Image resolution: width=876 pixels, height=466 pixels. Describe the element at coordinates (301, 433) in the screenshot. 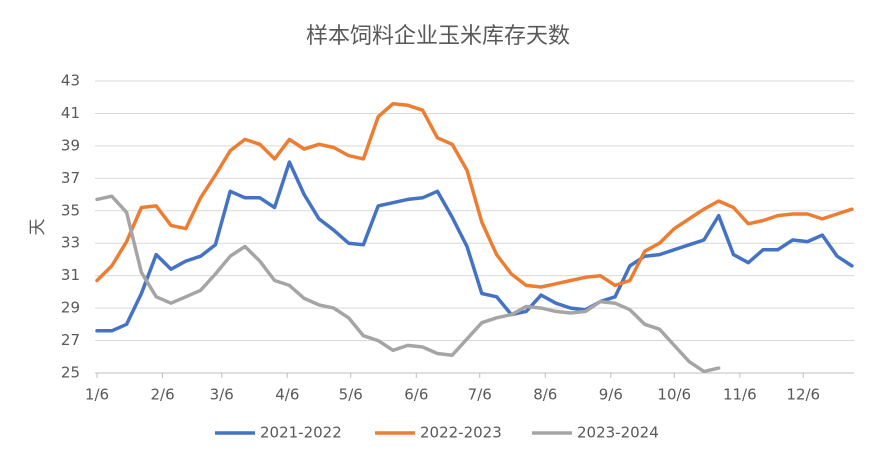

I see `legend-label: 2021-2022` at that location.